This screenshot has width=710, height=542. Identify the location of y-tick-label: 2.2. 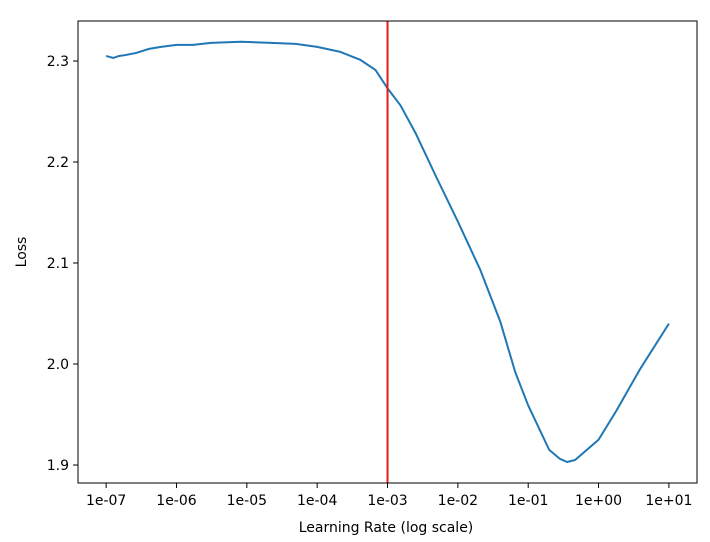
(58, 163).